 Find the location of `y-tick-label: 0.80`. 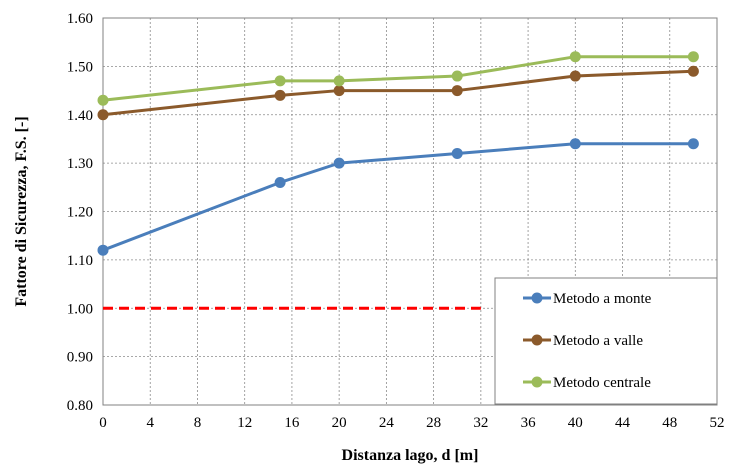

y-tick-label: 0.80 is located at coordinates (80, 406).